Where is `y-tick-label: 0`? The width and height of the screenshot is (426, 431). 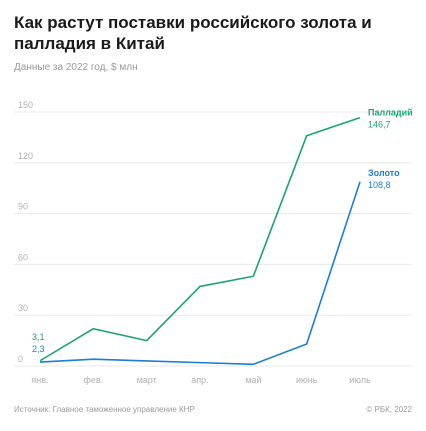 y-tick-label: 0 is located at coordinates (20, 359).